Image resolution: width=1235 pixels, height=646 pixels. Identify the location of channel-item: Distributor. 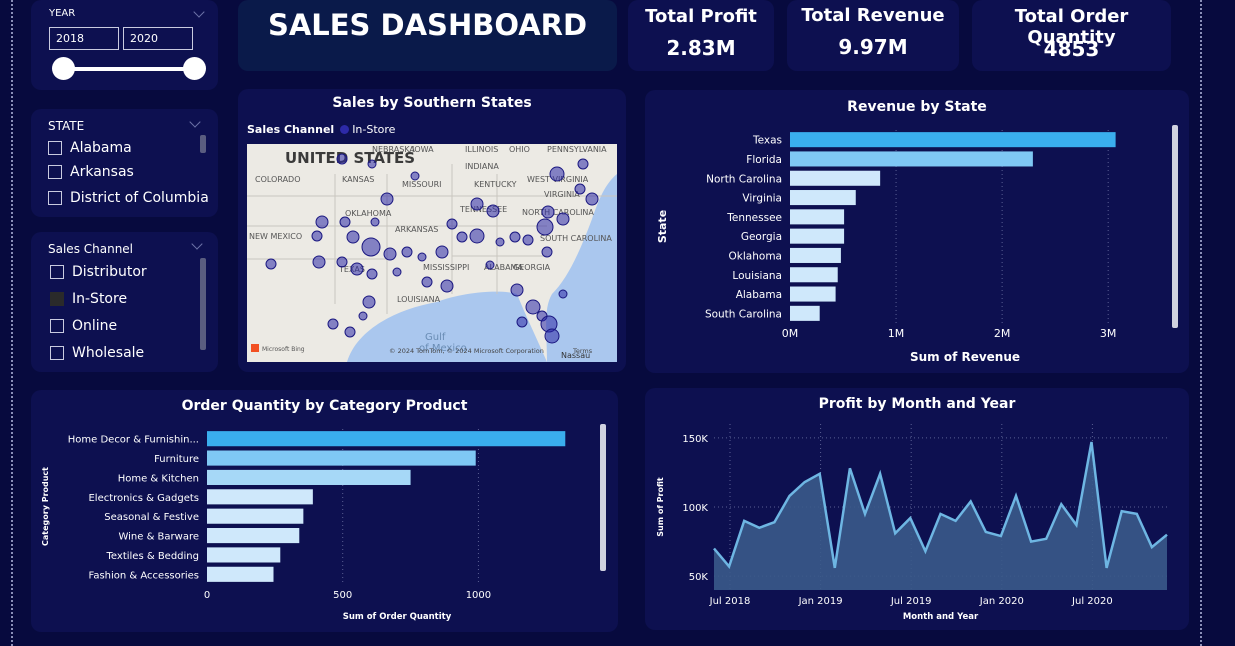
(98, 272).